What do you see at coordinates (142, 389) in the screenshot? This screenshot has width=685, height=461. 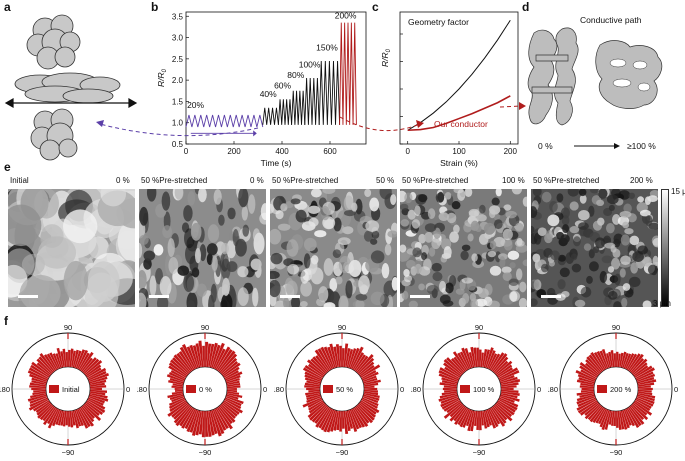 I see `angle-label-180: 180` at bounding box center [142, 389].